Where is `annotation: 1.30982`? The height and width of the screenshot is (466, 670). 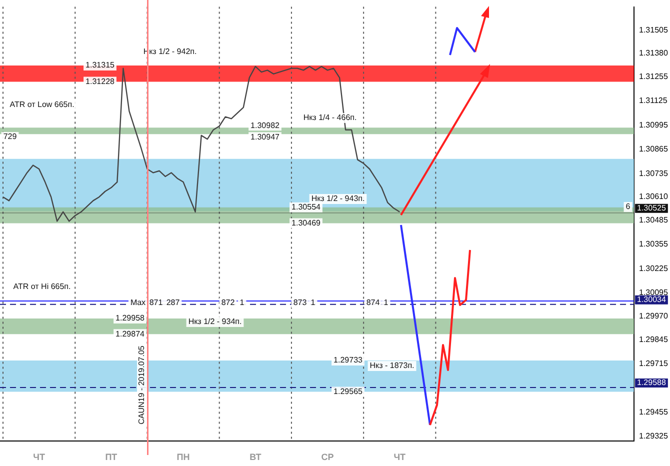
annotation: 1.30982 is located at coordinates (265, 125).